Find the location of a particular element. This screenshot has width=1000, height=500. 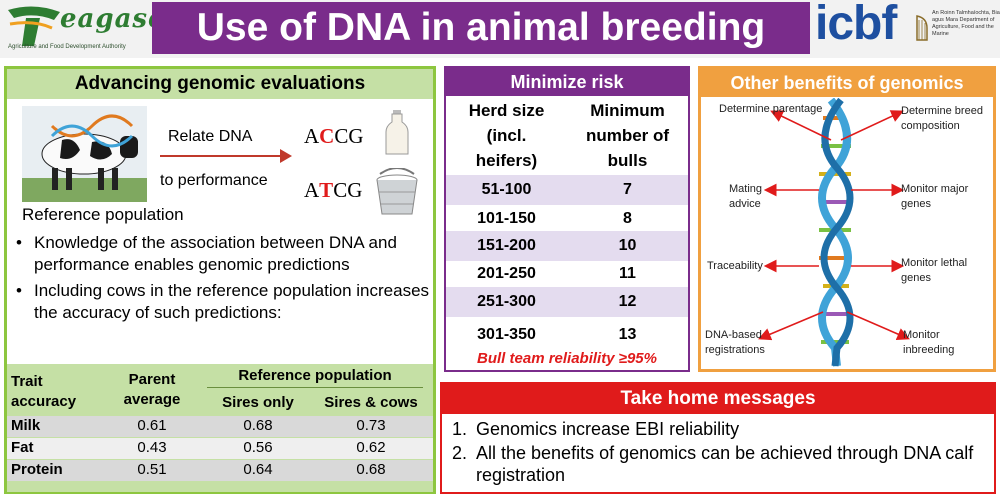

take-home-heading: Take home messages is located at coordinates (718, 399).